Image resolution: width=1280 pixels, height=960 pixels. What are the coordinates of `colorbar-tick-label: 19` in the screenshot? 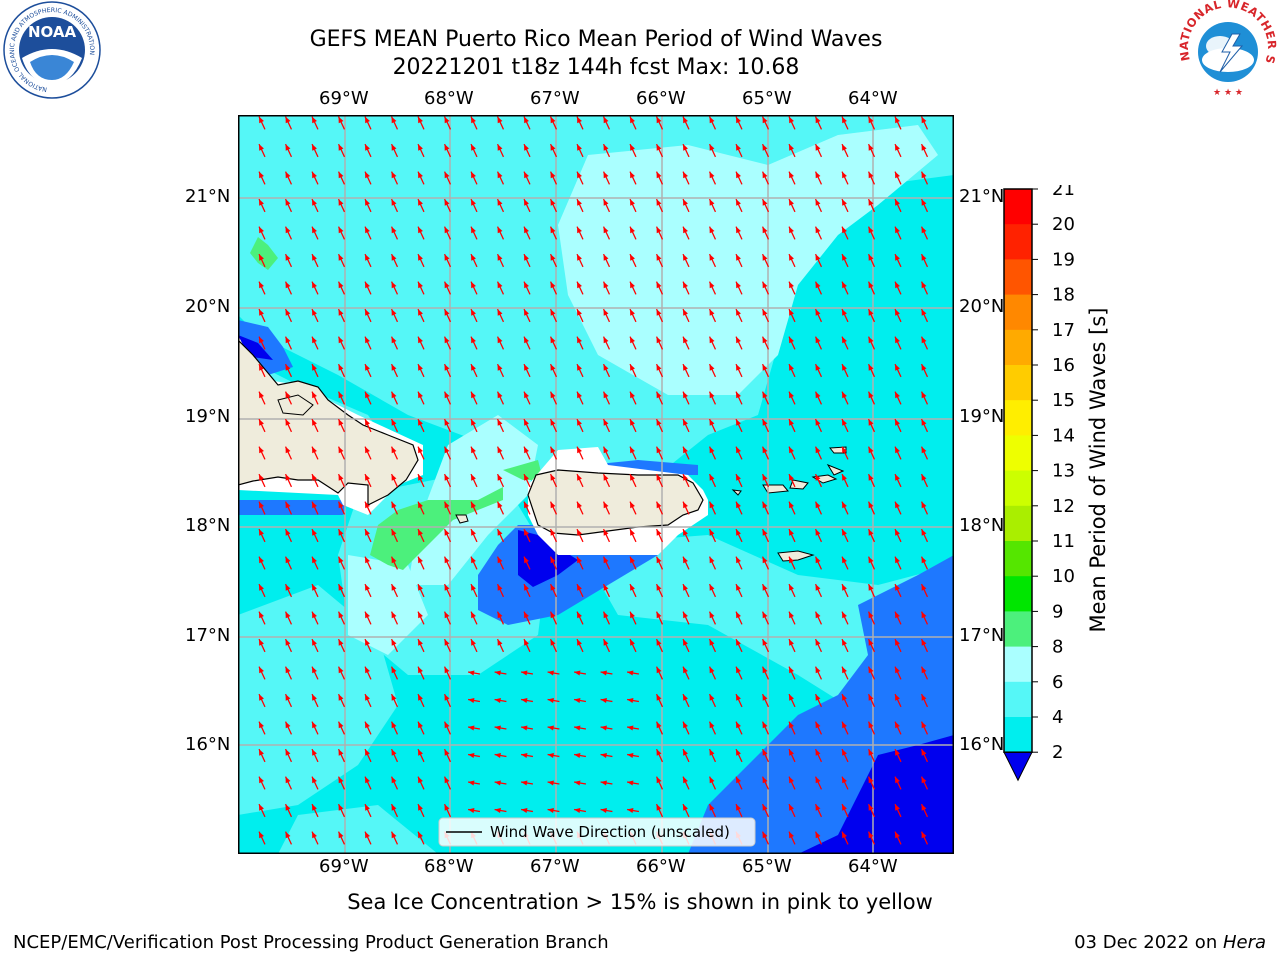 It's located at (1063, 259).